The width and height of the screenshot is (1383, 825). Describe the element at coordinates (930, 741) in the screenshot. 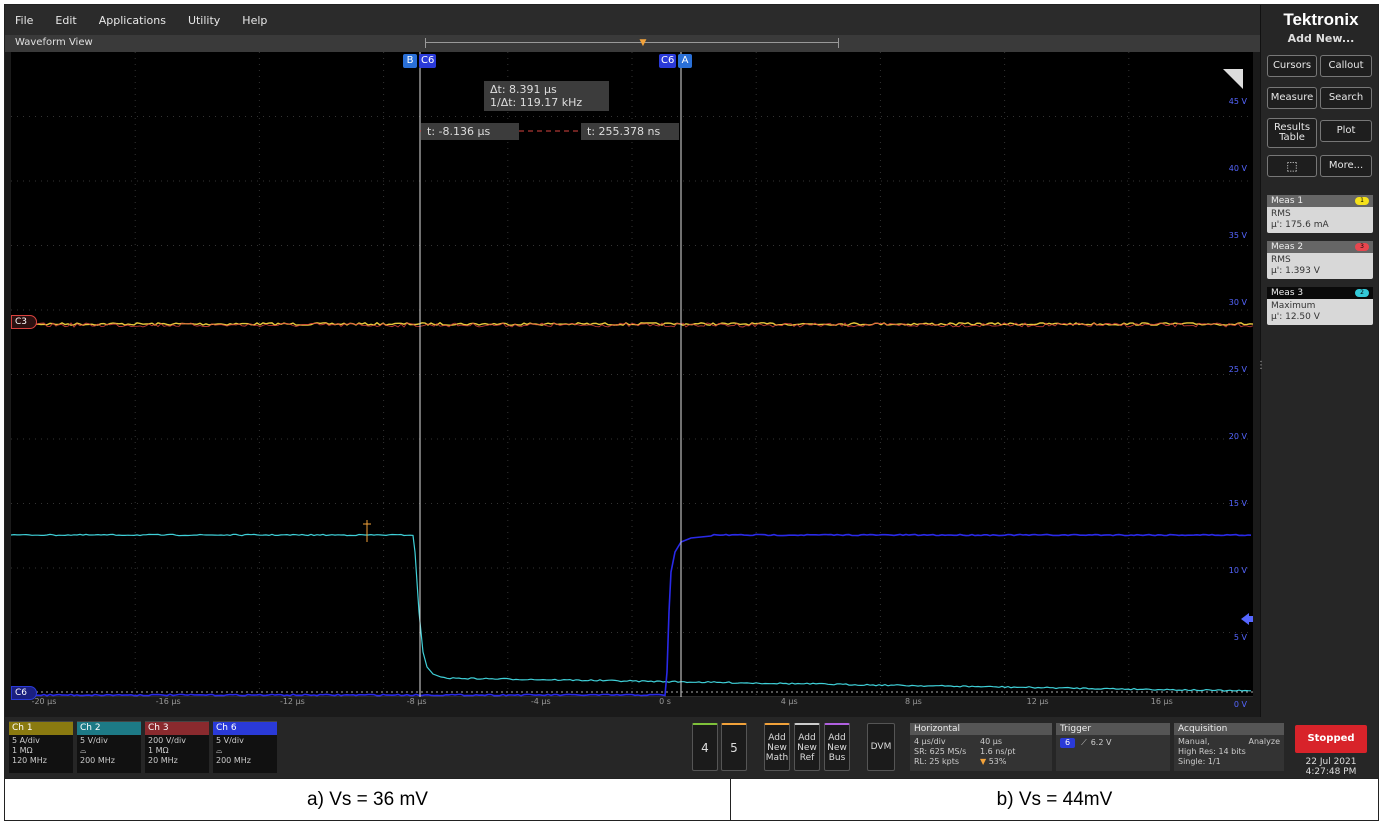

I see `horizontal-scale: 4 µs/div` at that location.